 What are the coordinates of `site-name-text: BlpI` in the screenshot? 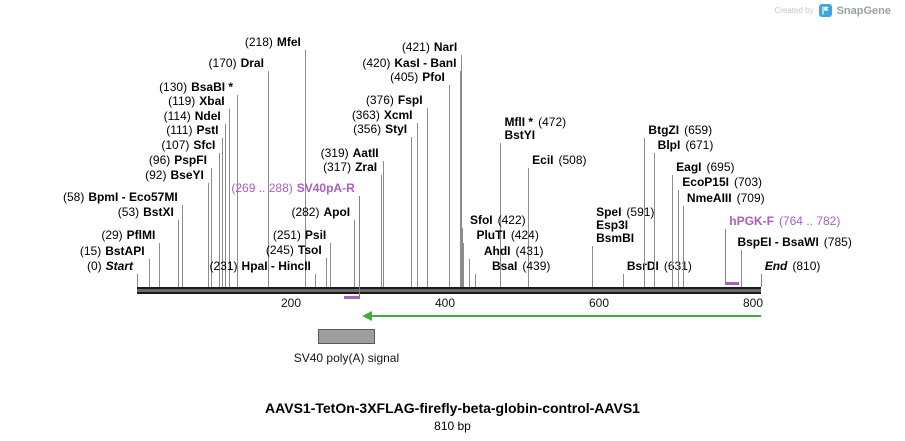 It's located at (669, 145).